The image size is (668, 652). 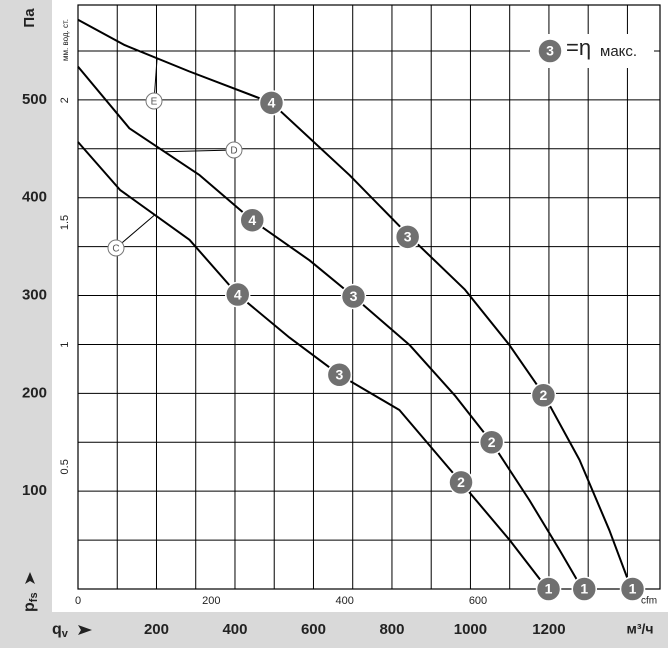 I want to click on y-symbol-text: pfs, so click(x=30, y=602).